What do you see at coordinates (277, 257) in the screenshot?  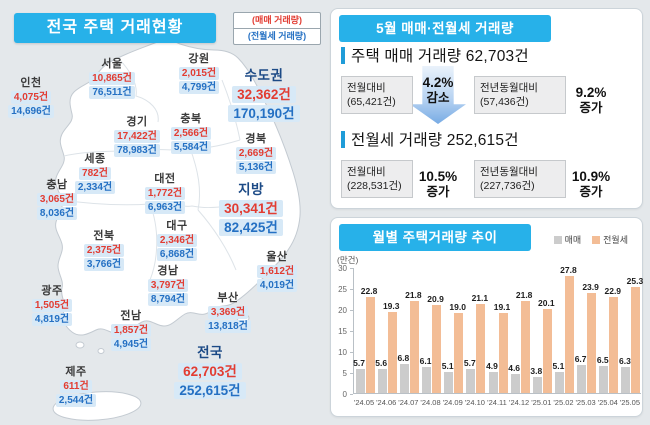 I see `region-name: 울산` at bounding box center [277, 257].